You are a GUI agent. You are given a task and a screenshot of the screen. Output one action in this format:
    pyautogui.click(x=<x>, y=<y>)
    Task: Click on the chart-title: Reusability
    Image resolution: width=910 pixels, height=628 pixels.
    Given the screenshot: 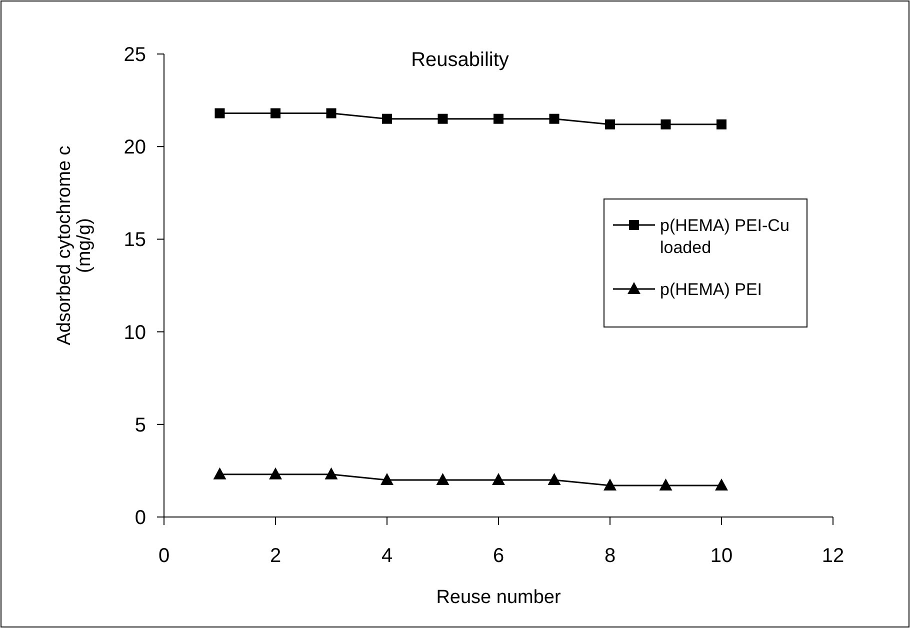 What is the action you would take?
    pyautogui.click(x=460, y=60)
    